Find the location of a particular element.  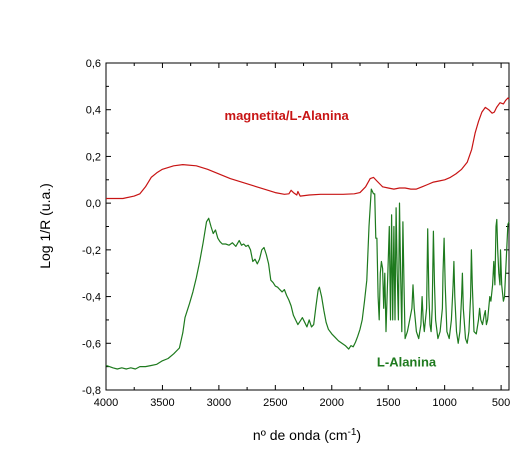

y-tick-label: 0,0 is located at coordinates (93, 204).